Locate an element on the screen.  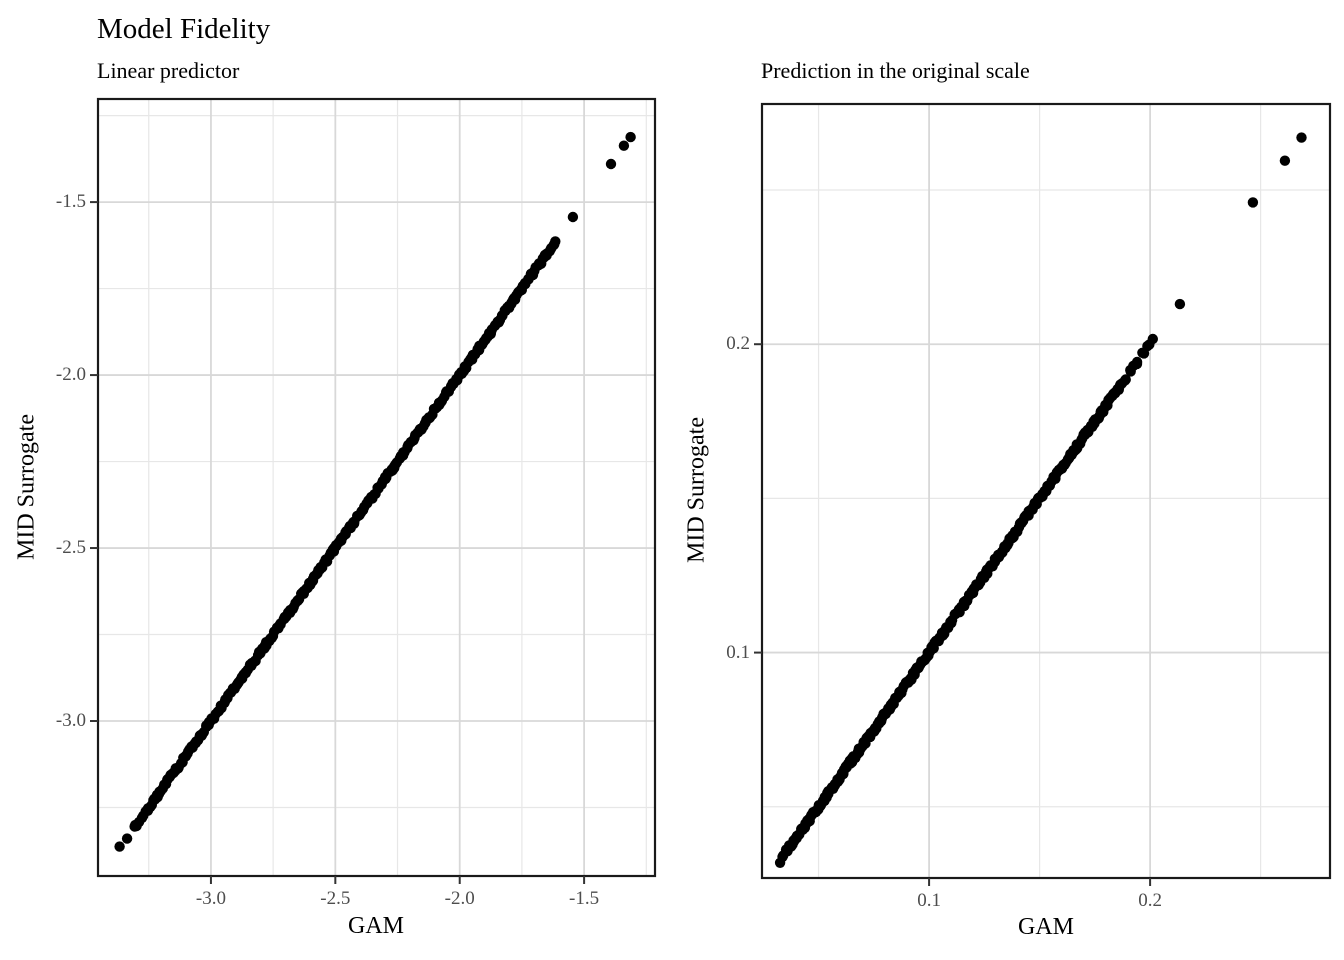
x-tick-label: 0.1 is located at coordinates (929, 900).